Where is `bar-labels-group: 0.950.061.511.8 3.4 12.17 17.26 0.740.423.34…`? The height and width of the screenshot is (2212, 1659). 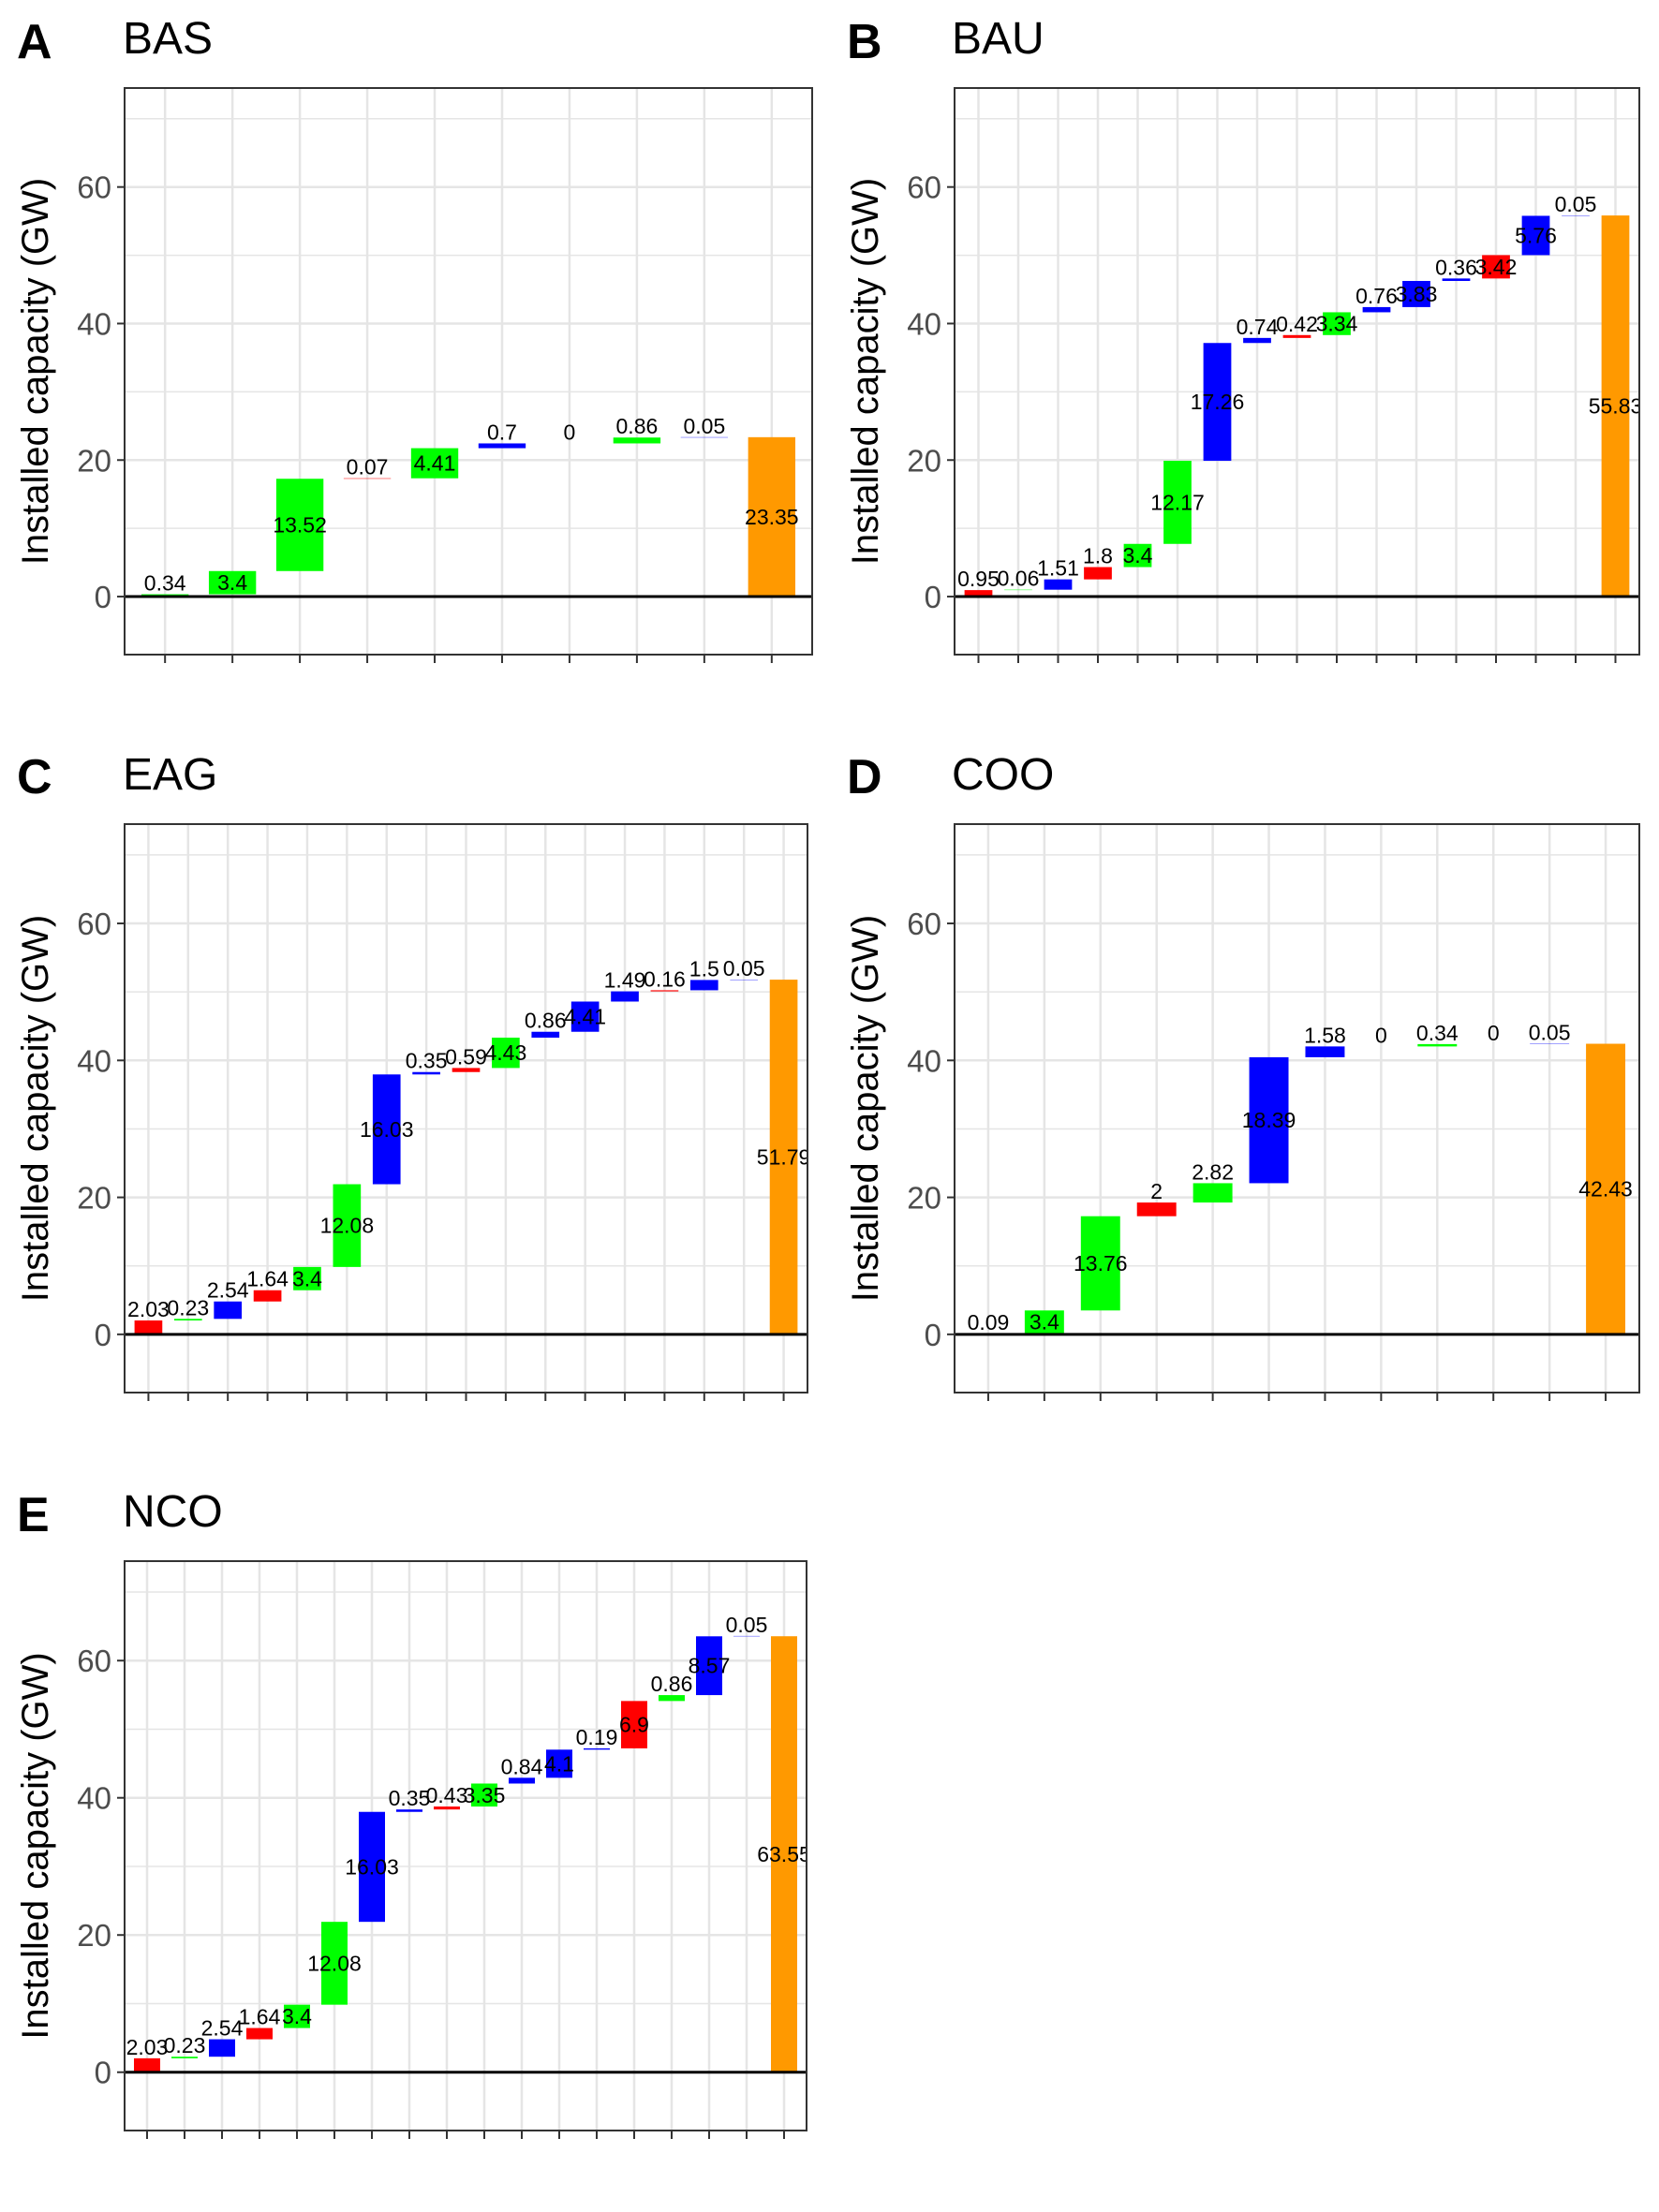 bar-labels-group: 0.950.061.511.8 3.4 12.17 17.26 0.740.423.34… is located at coordinates (1300, 391).